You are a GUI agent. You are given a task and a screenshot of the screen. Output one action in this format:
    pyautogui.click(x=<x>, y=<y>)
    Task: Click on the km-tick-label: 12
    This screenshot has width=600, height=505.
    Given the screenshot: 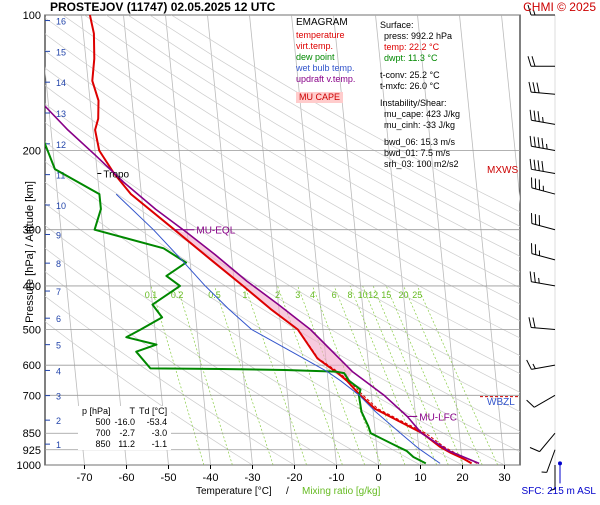 What is the action you would take?
    pyautogui.click(x=61, y=145)
    